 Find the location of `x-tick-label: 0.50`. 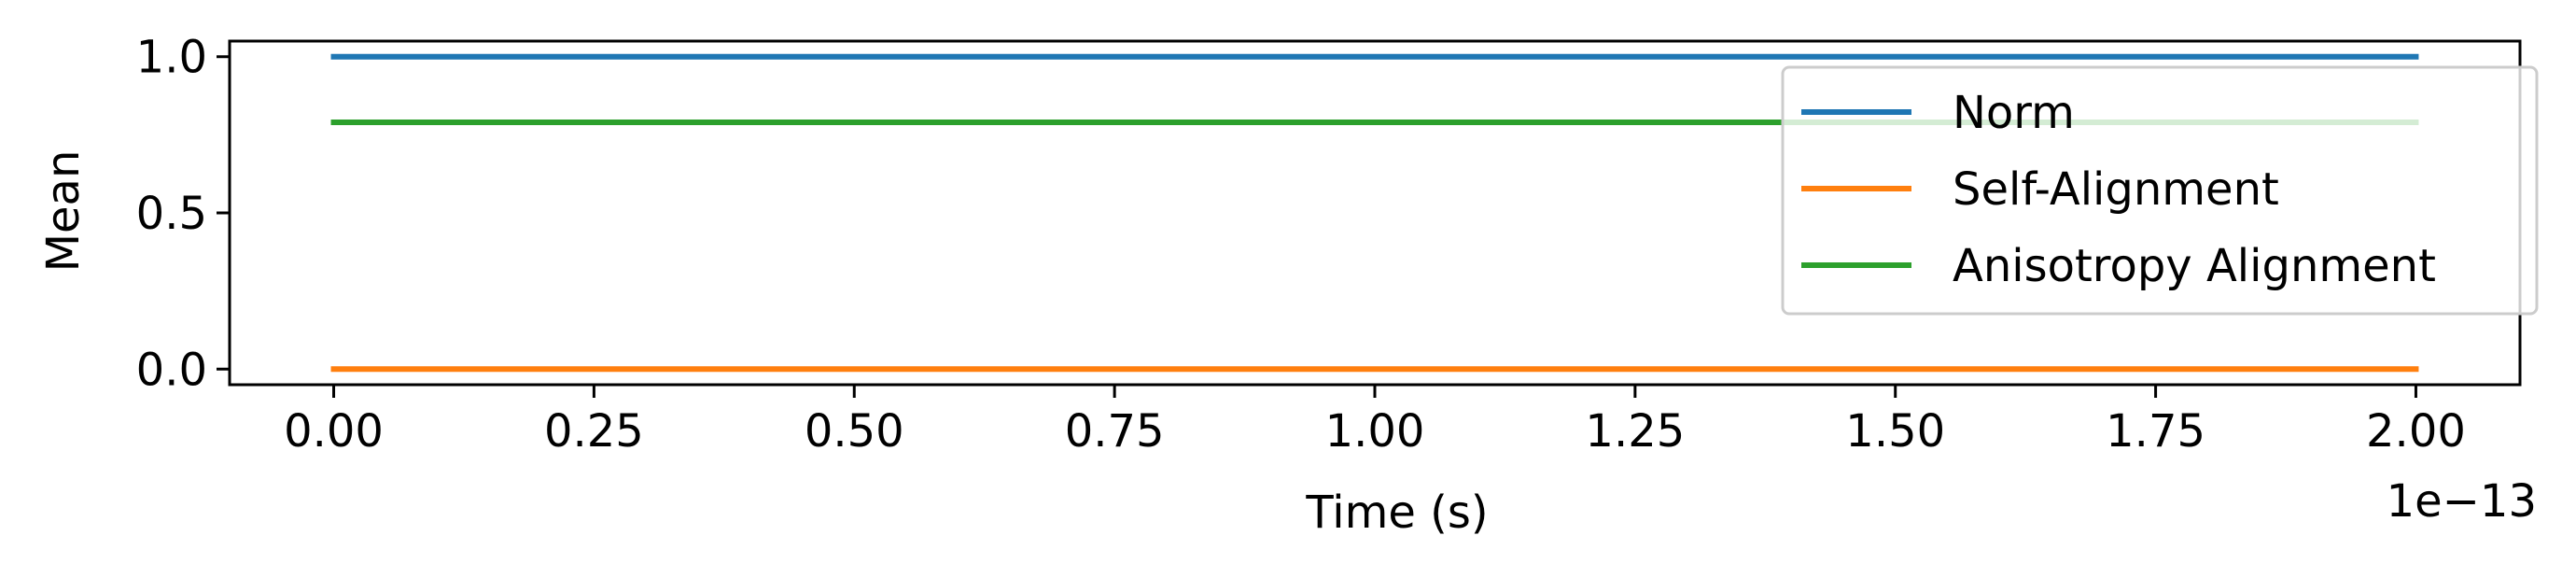

x-tick-label: 0.50 is located at coordinates (854, 432).